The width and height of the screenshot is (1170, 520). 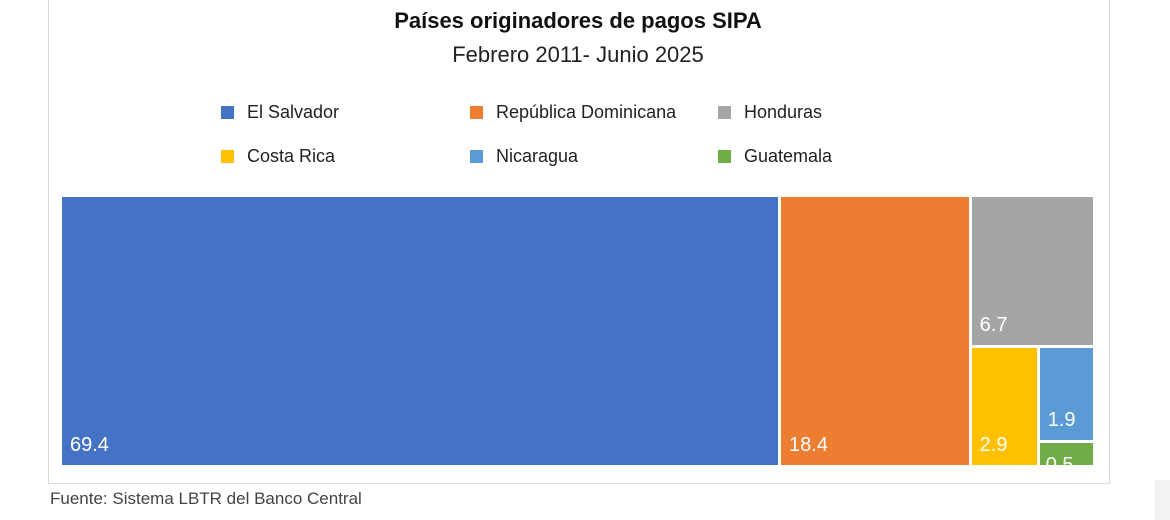 What do you see at coordinates (89, 445) in the screenshot?
I see `data-label: 69.4` at bounding box center [89, 445].